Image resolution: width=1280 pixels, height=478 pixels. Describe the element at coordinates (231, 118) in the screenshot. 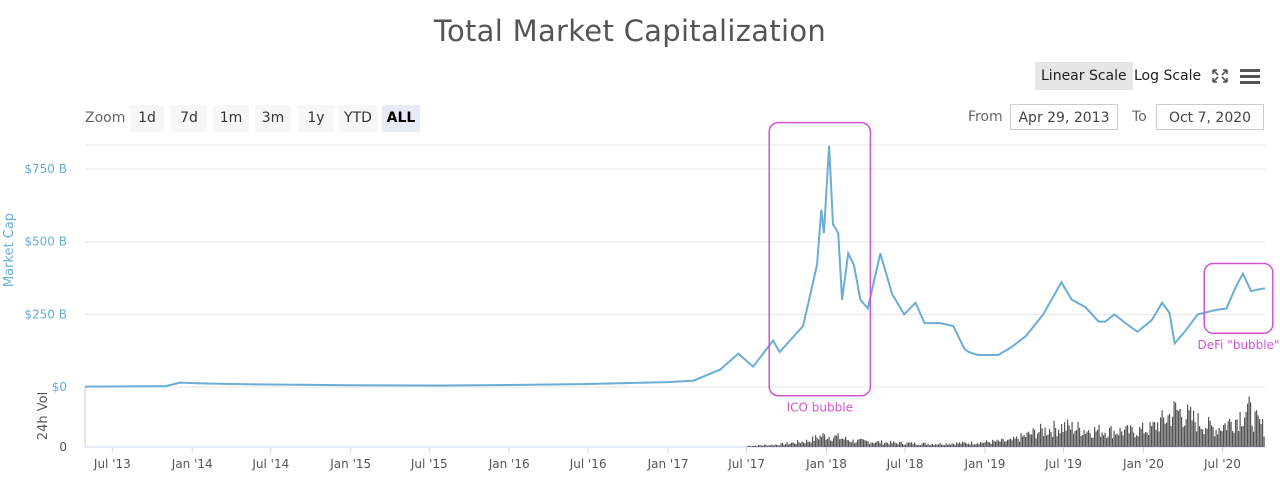

I see `zoom-1m-button: 1m` at that location.